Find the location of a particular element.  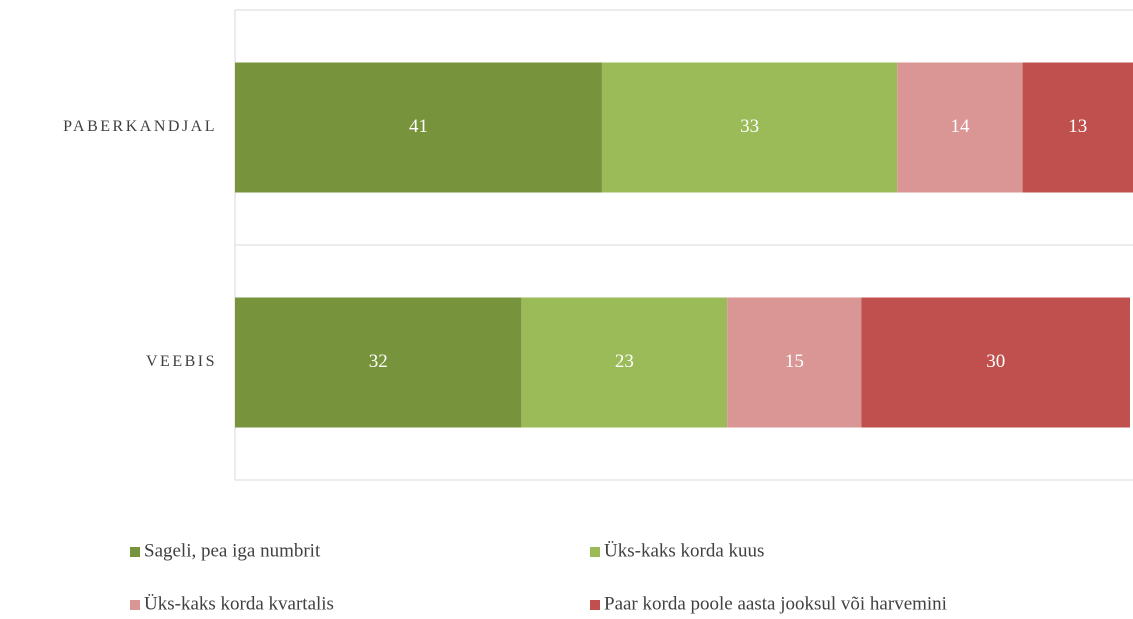

data-label: 41 is located at coordinates (418, 126).